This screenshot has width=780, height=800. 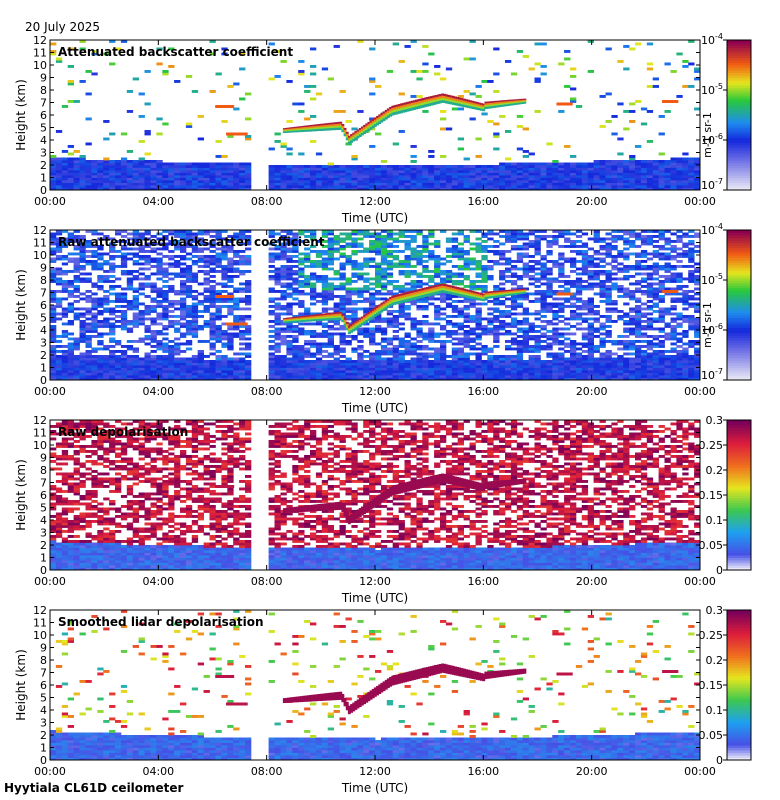 I want to click on x-tick-label: 08:00, so click(x=267, y=581).